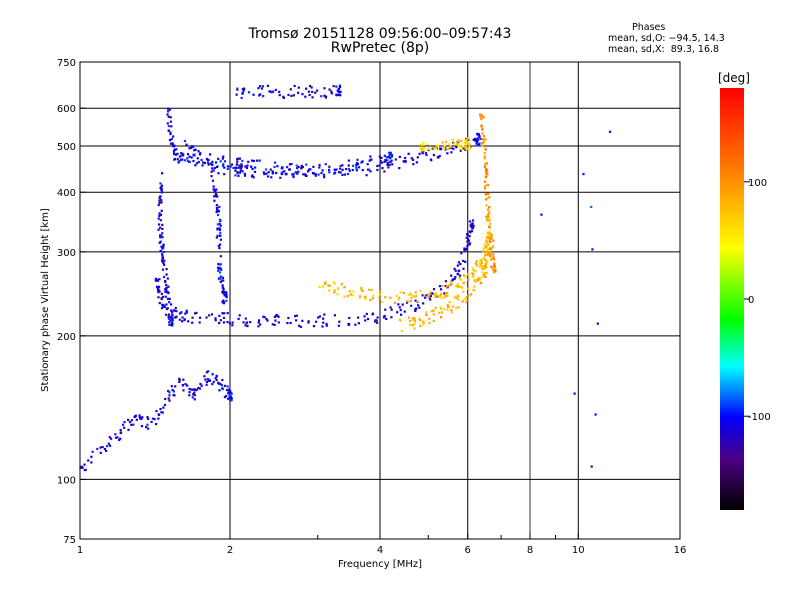  Describe the element at coordinates (680, 550) in the screenshot. I see `x-tick-label: 16` at that location.